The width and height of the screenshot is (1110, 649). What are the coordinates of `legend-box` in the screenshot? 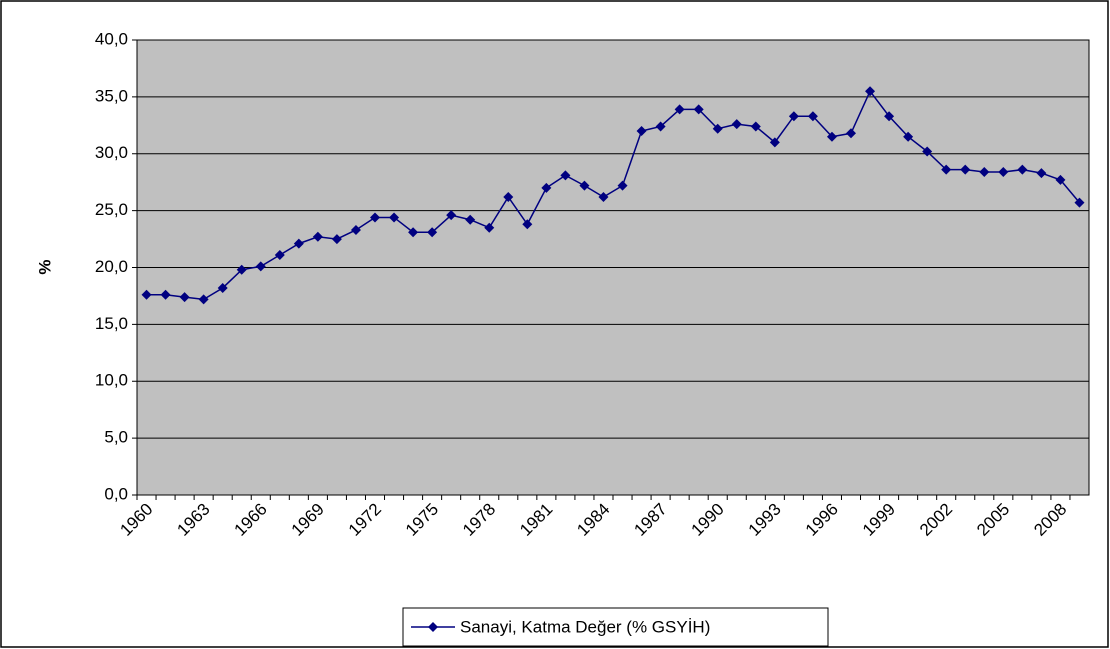 It's located at (615, 627).